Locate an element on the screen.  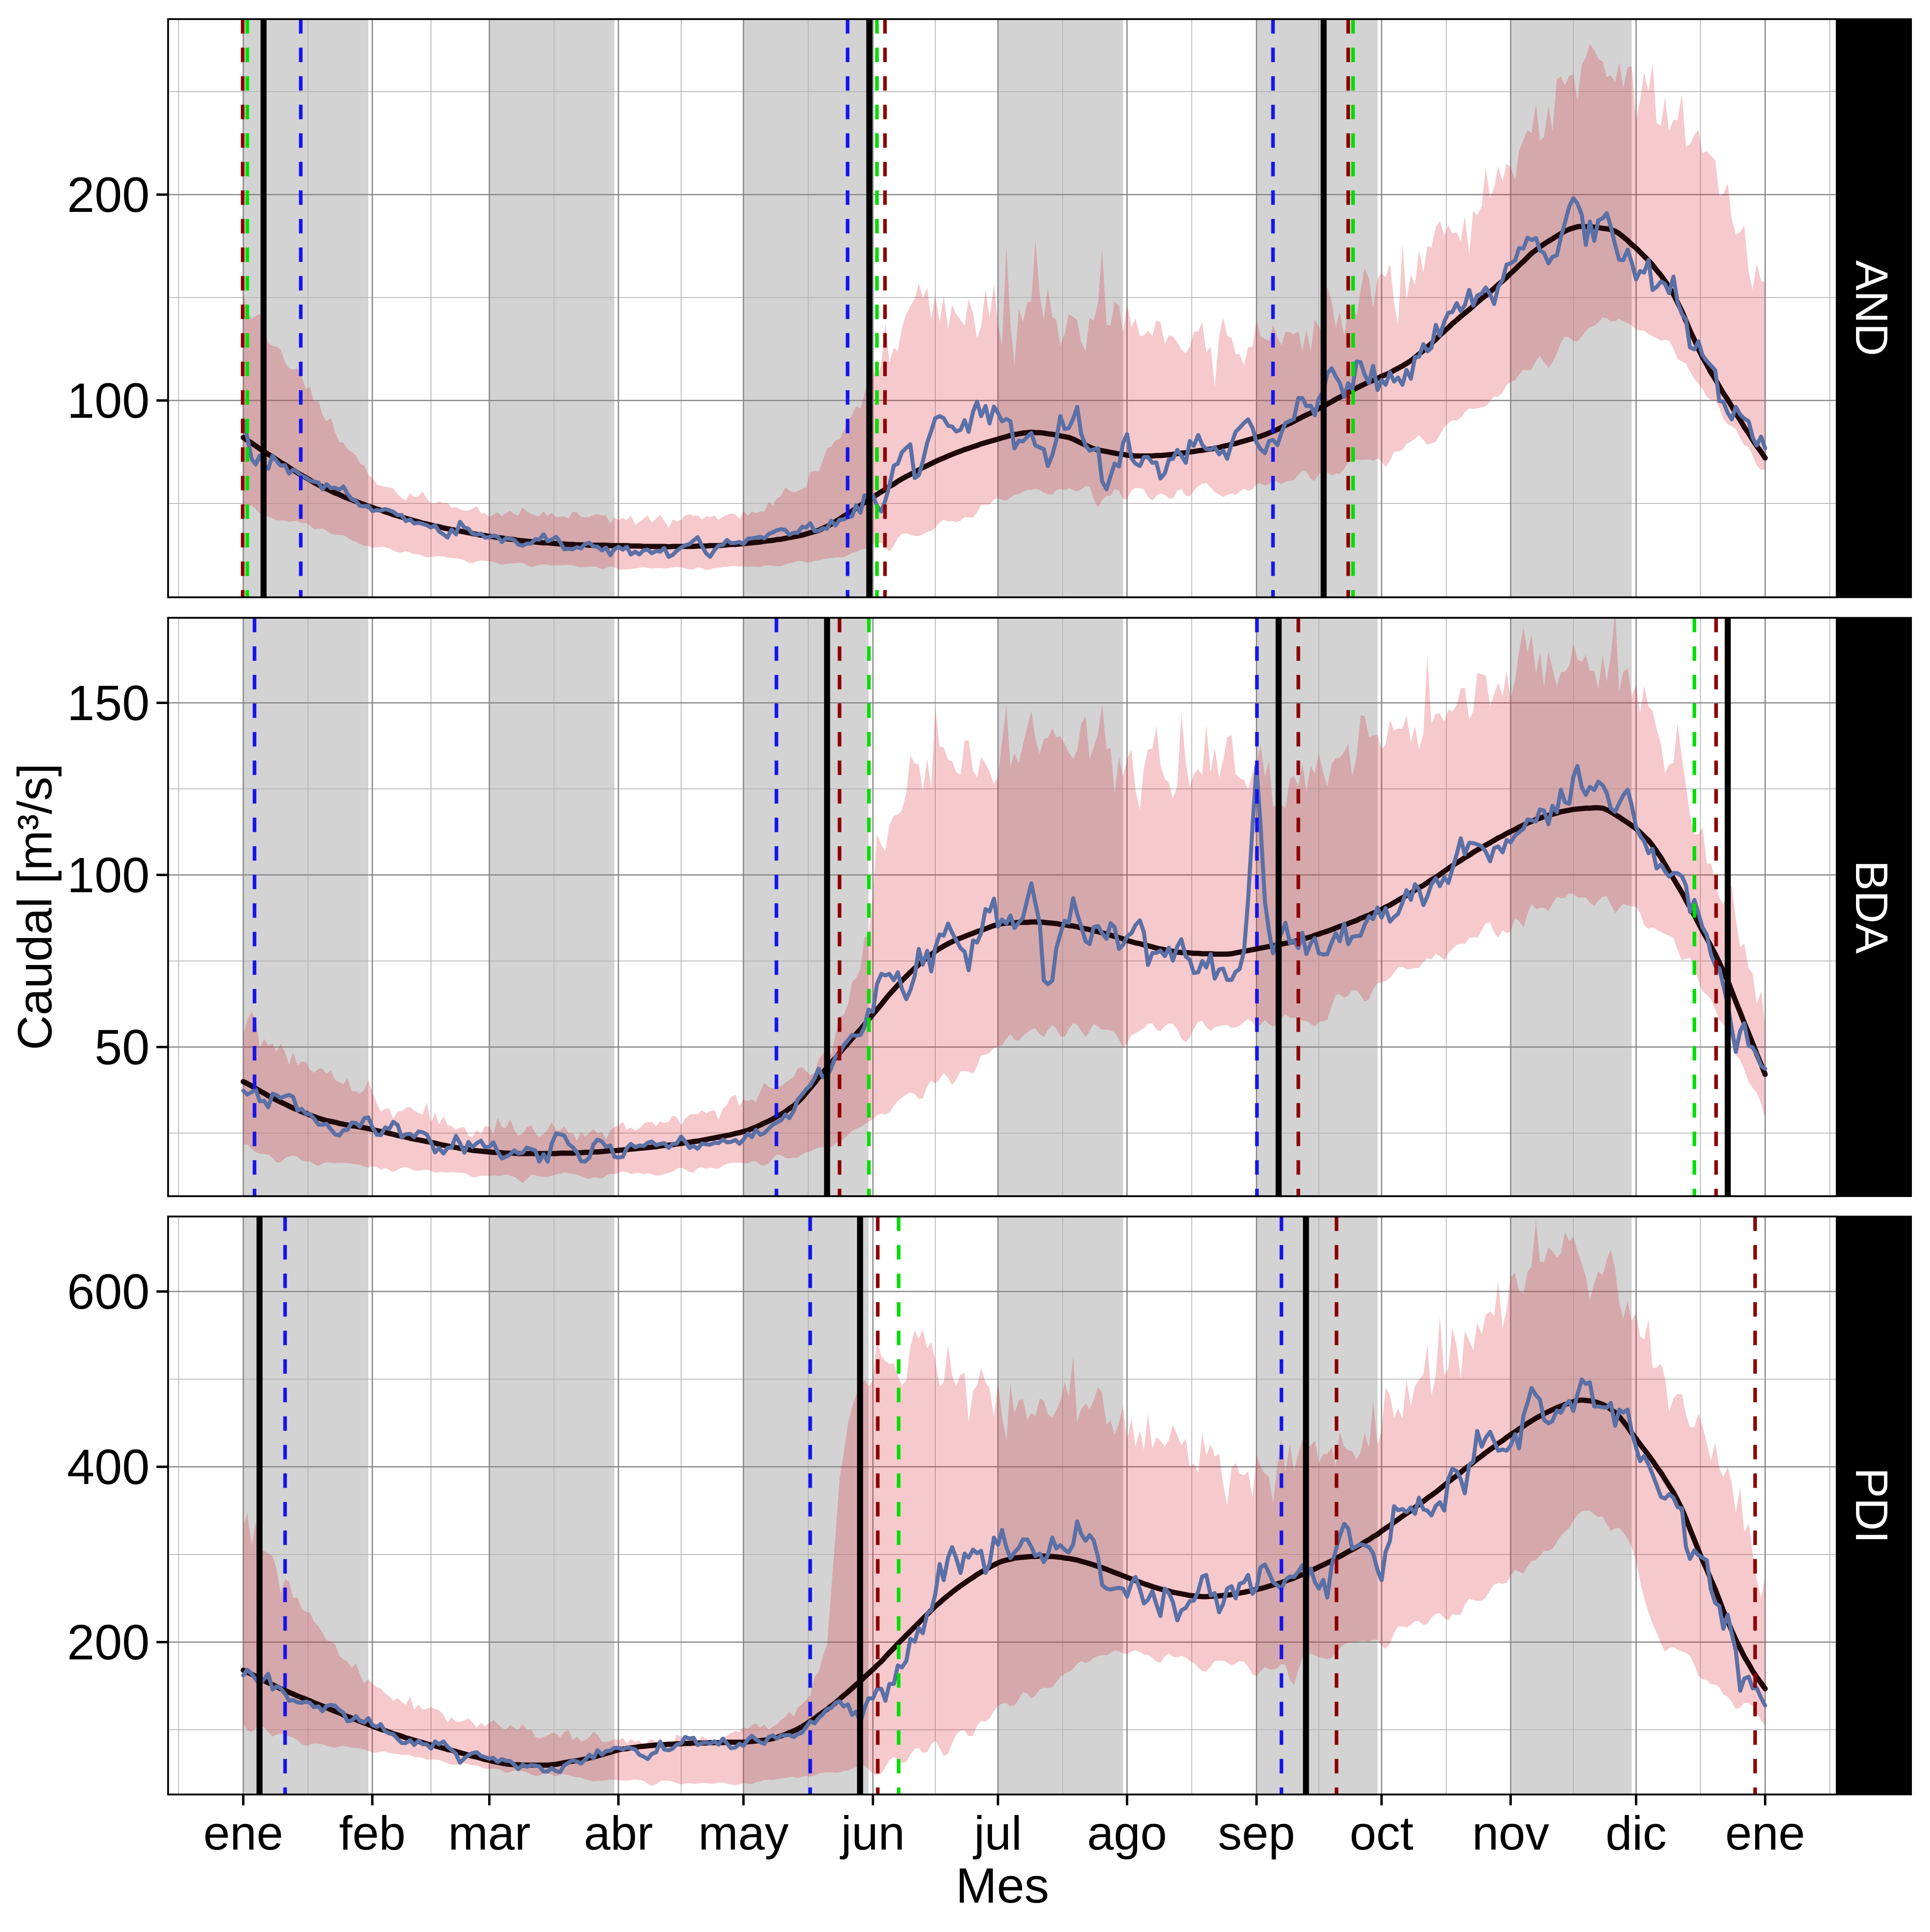
svg-text: Mes is located at coordinates (1002, 1886).